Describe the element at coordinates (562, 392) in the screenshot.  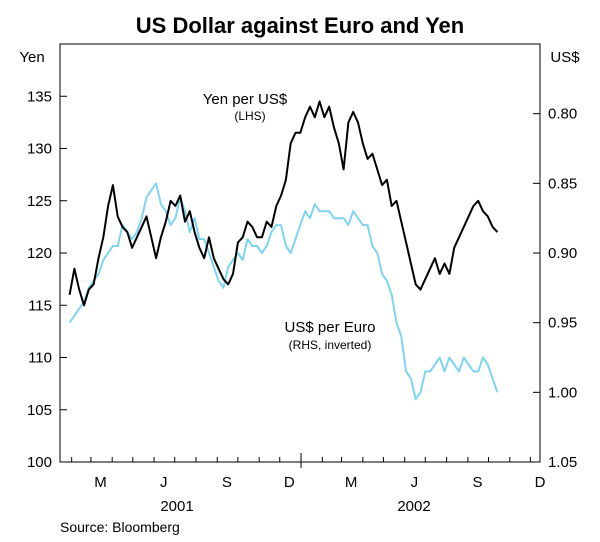
I see `right-tick-label: 1.00` at that location.